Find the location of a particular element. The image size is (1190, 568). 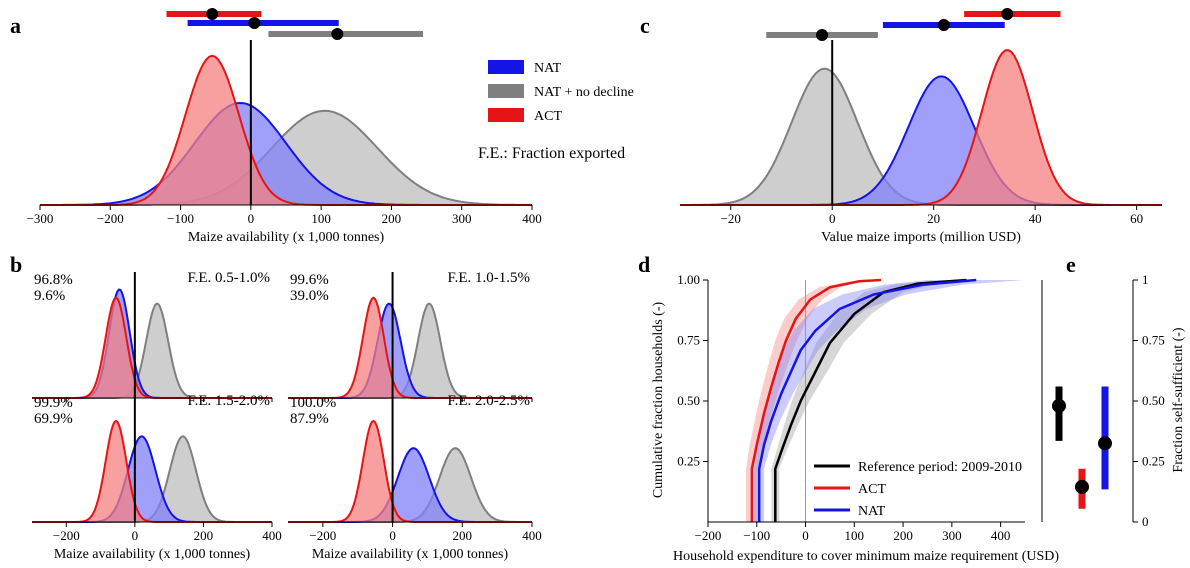

panel-c-x-tick-label: 20 is located at coordinates (933, 218).